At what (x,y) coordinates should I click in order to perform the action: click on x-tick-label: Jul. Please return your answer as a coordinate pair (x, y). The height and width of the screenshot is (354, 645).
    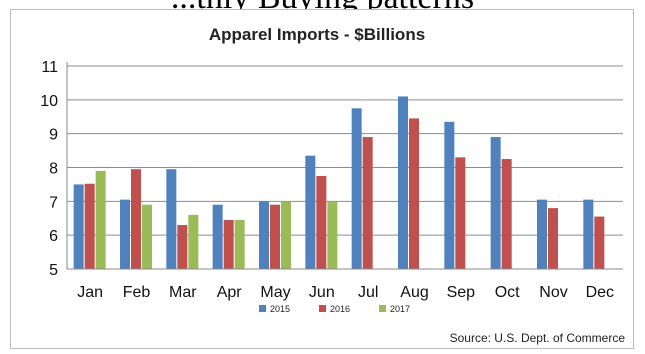
    Looking at the image, I should click on (368, 292).